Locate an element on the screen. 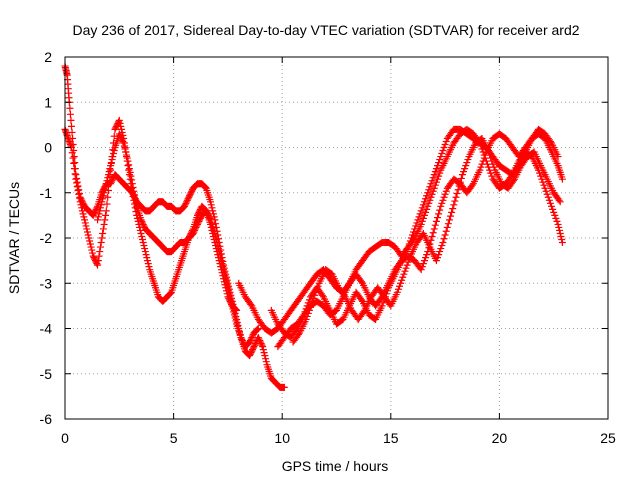 This screenshot has height=480, width=640. y-axis-label: SDTVAR / TECUs is located at coordinates (14, 238).